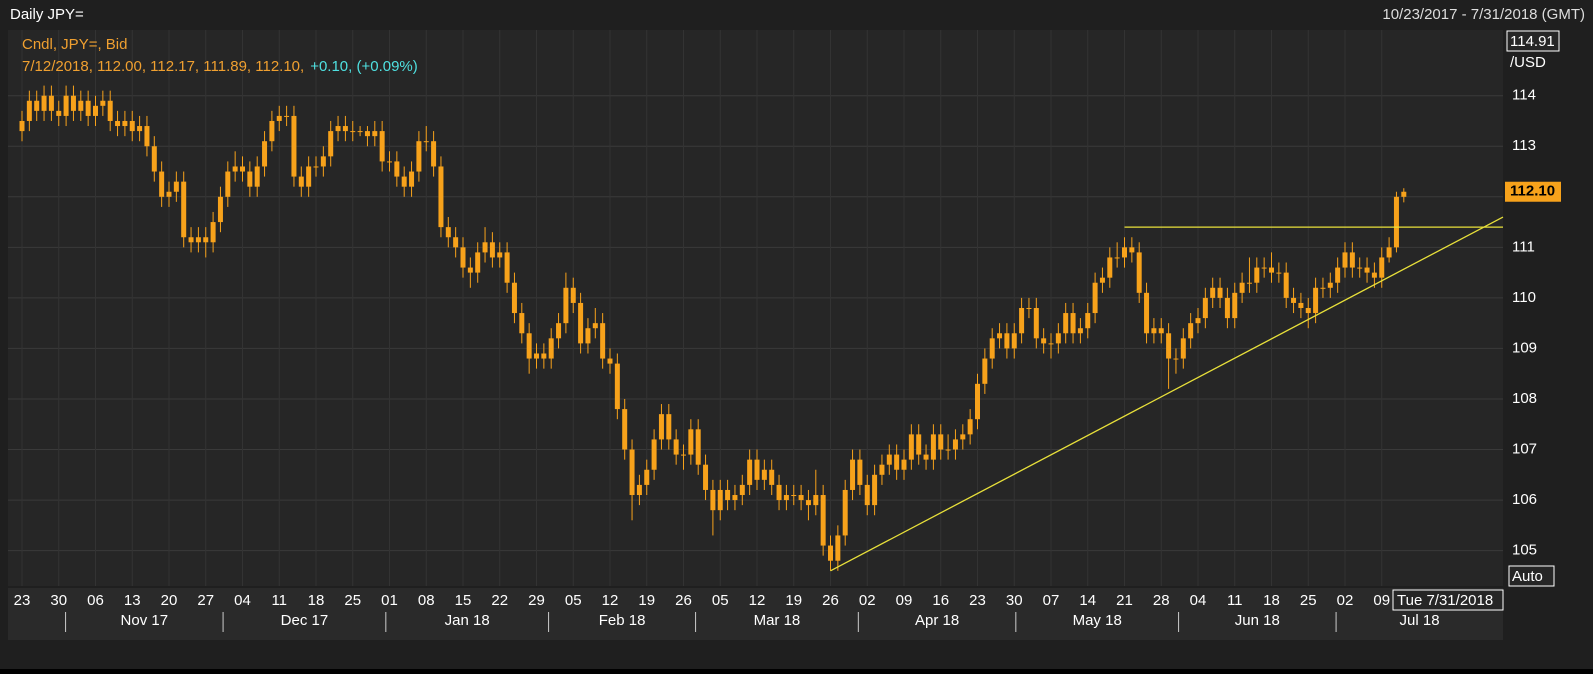 The height and width of the screenshot is (674, 1593). Describe the element at coordinates (536, 600) in the screenshot. I see `x-tick-label: 29` at that location.